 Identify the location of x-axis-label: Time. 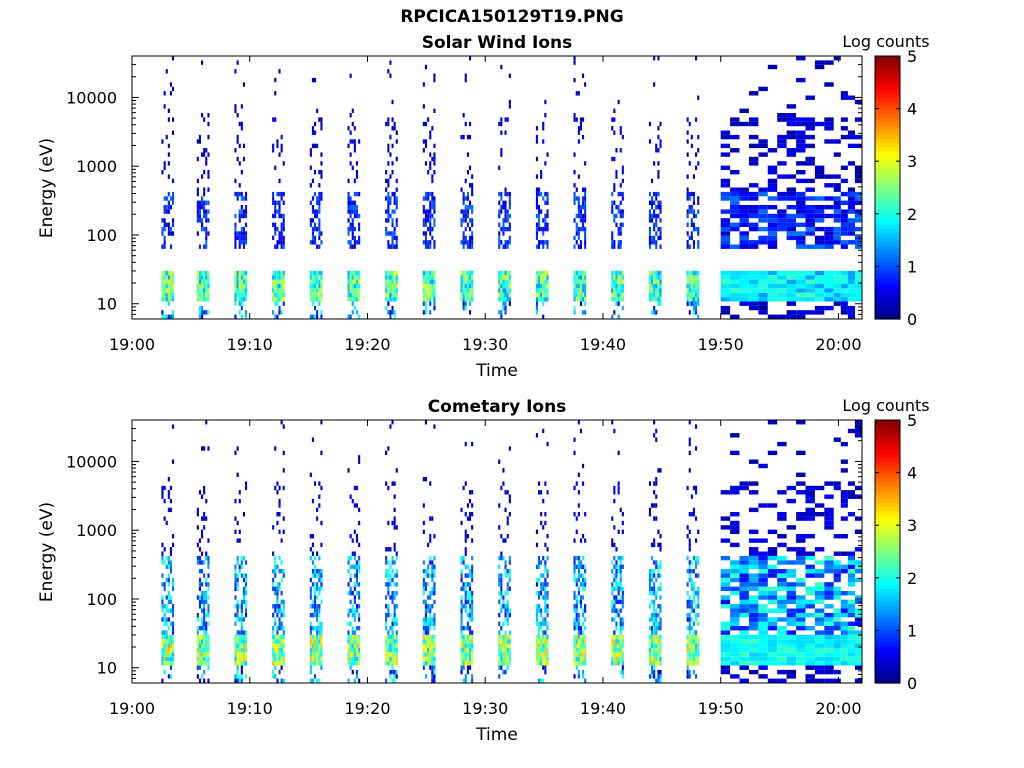
(496, 371).